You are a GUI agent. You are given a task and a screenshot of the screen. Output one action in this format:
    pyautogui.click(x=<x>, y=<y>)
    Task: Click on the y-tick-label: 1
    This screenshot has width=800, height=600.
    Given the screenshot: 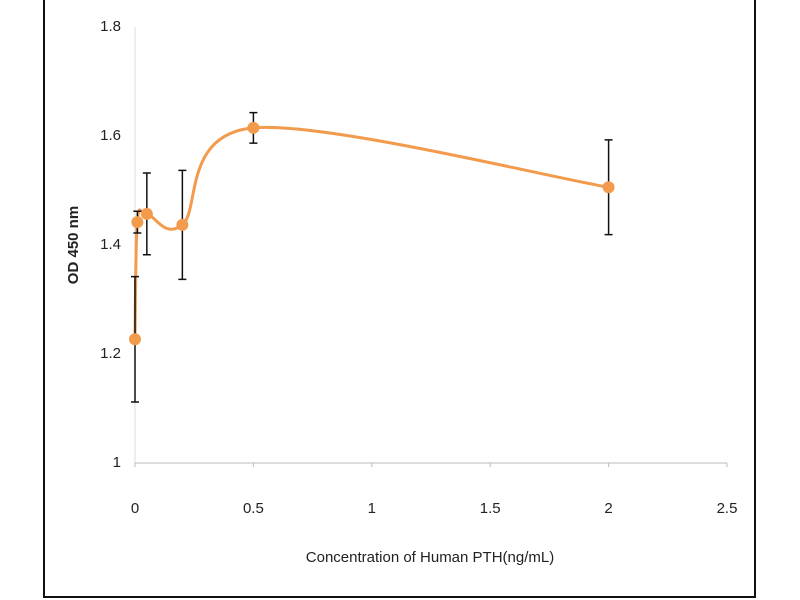 What is the action you would take?
    pyautogui.click(x=117, y=462)
    